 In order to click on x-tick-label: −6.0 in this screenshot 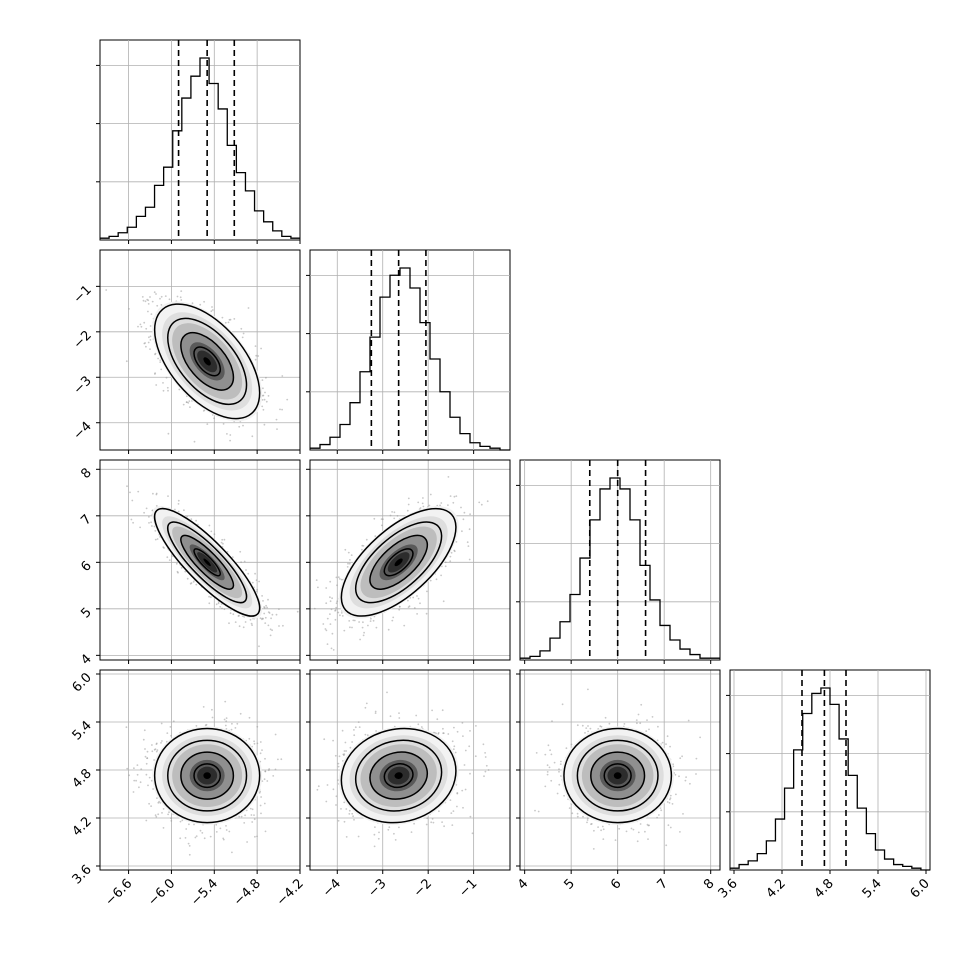, I will do `click(161, 892)`.